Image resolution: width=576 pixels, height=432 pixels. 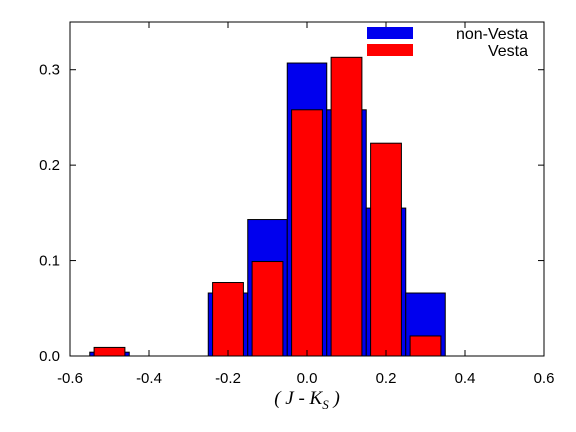 What do you see at coordinates (49, 165) in the screenshot?
I see `y-tick-label: 0.2` at bounding box center [49, 165].